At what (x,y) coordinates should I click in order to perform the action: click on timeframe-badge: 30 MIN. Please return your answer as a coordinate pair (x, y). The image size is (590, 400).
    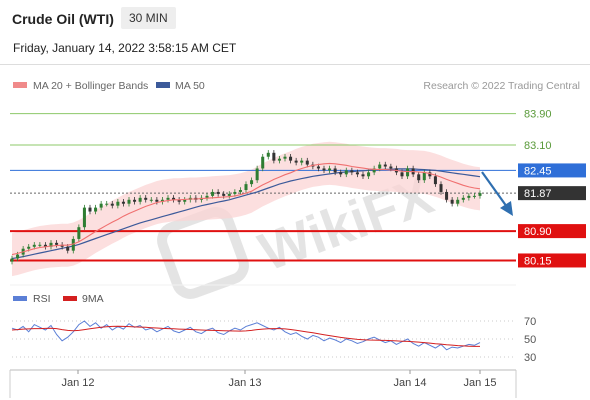
    Looking at the image, I should click on (148, 18).